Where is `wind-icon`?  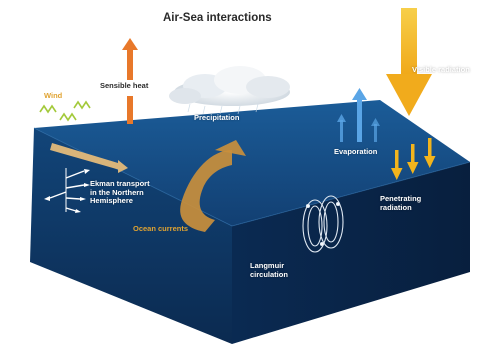
wind-icon is located at coordinates (65, 111).